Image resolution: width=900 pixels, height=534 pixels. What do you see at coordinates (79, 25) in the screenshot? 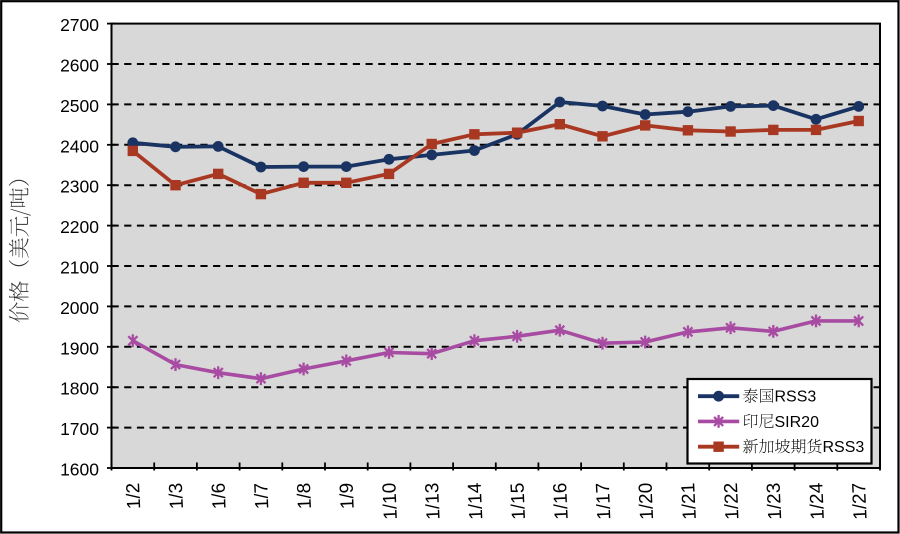
I see `svg-text: 2700` at bounding box center [79, 25].